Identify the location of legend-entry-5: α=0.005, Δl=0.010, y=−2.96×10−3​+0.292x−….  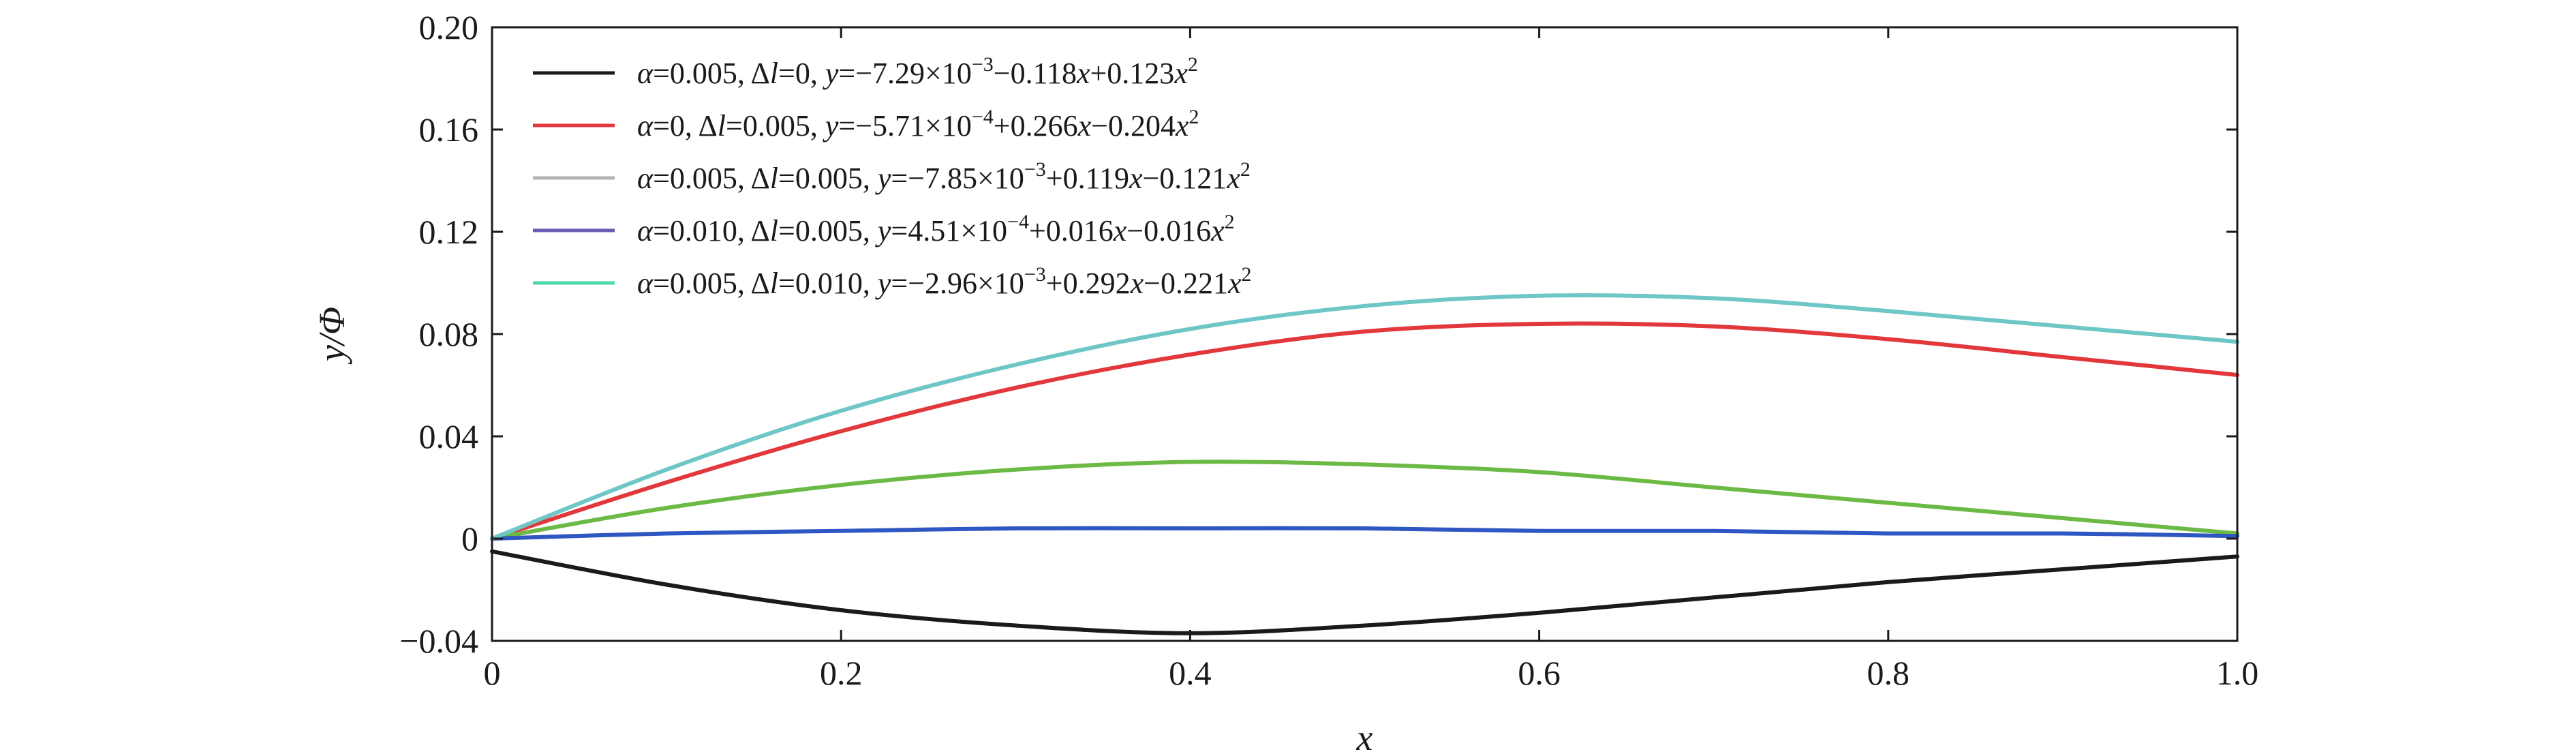
(944, 282).